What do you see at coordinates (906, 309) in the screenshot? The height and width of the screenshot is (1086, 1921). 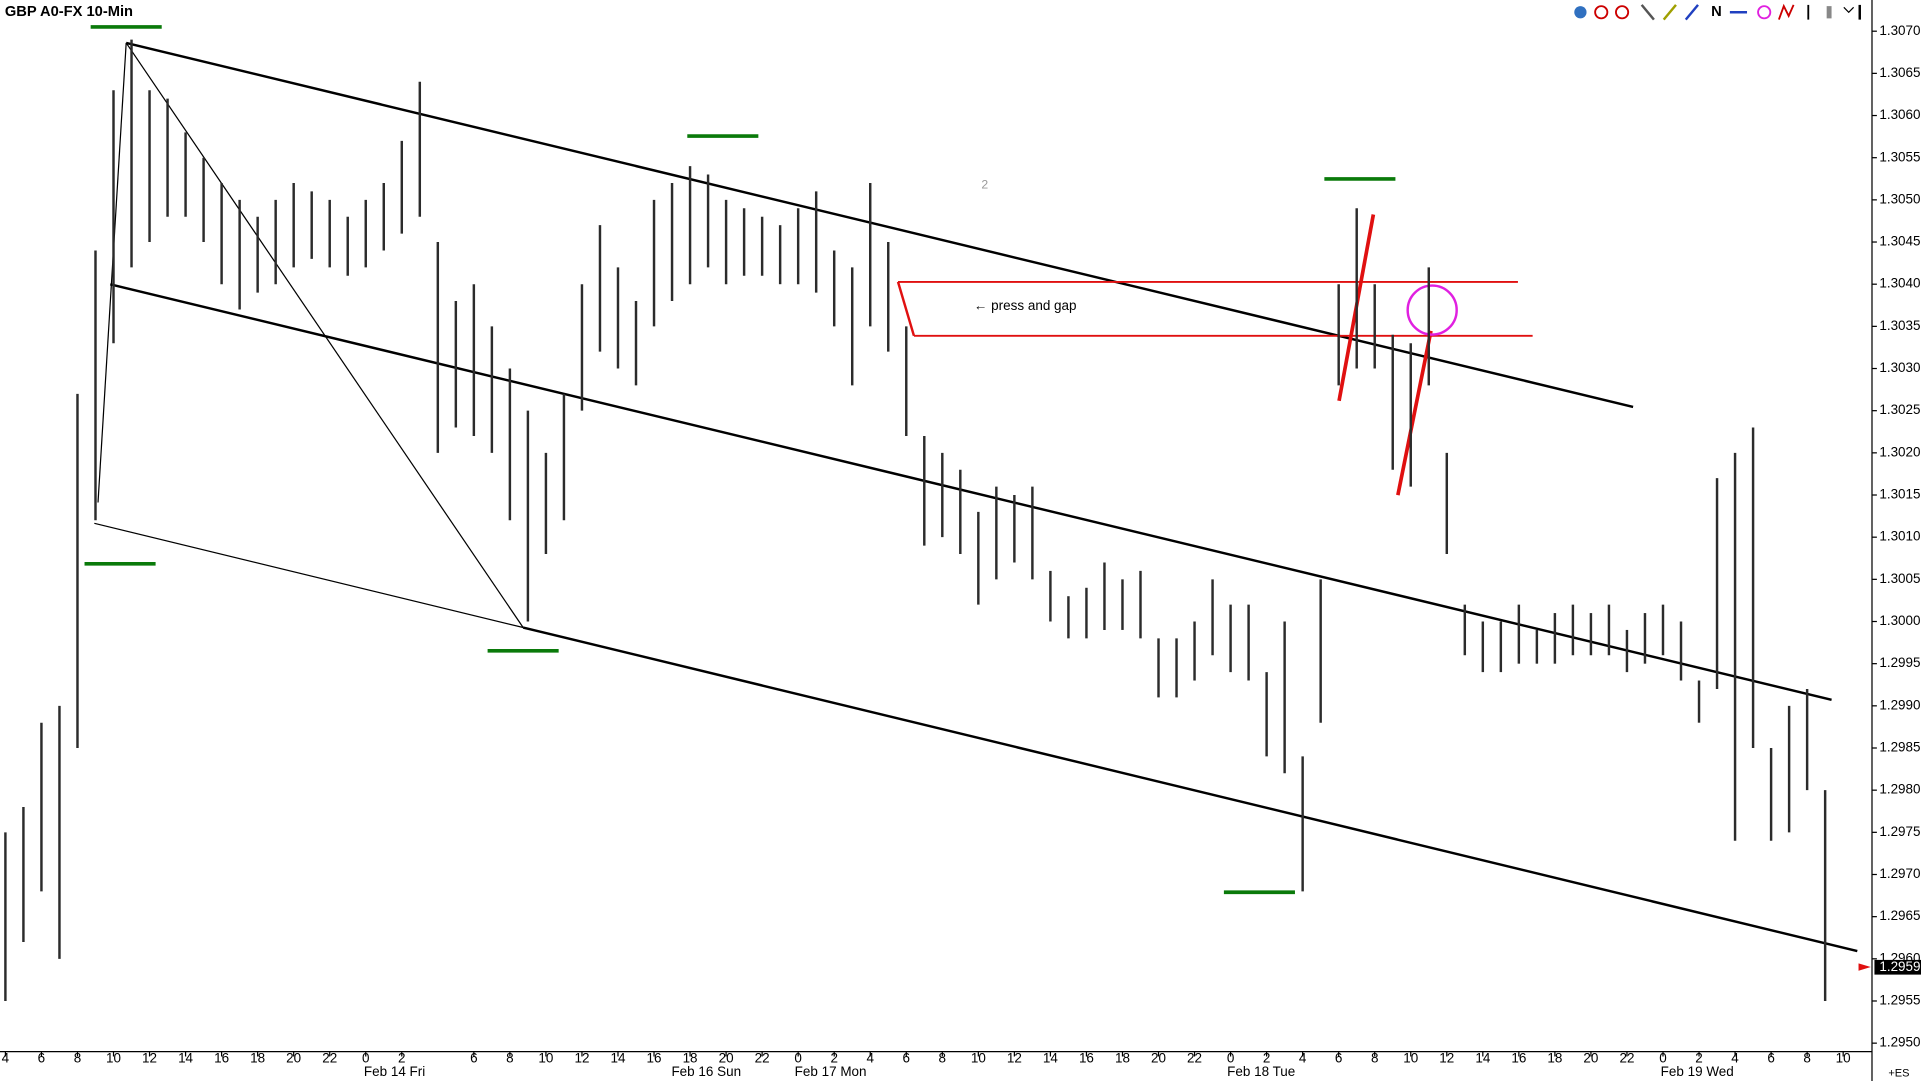 I see `gap-side` at bounding box center [906, 309].